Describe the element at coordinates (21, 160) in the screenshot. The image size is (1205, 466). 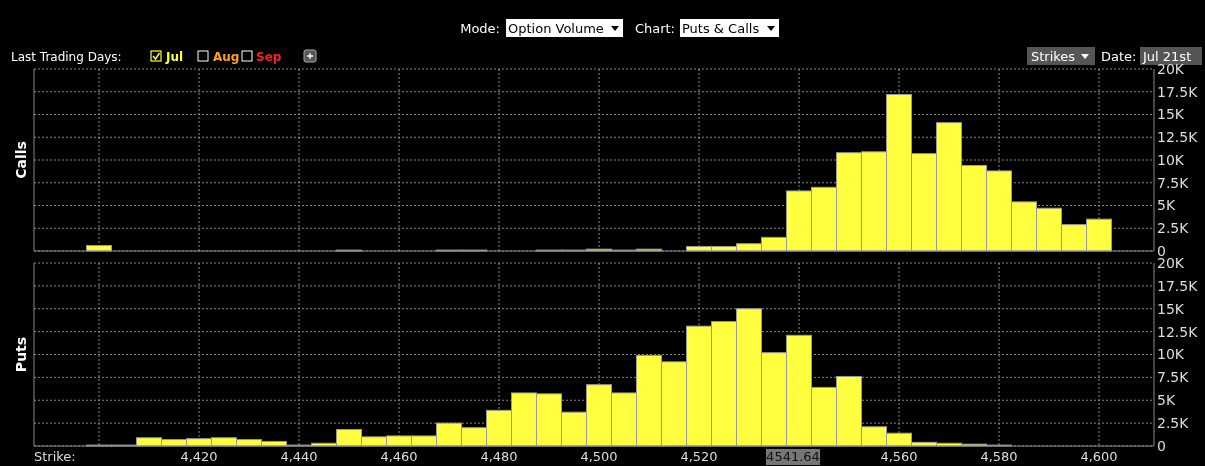
I see `y-axis-title: Calls` at that location.